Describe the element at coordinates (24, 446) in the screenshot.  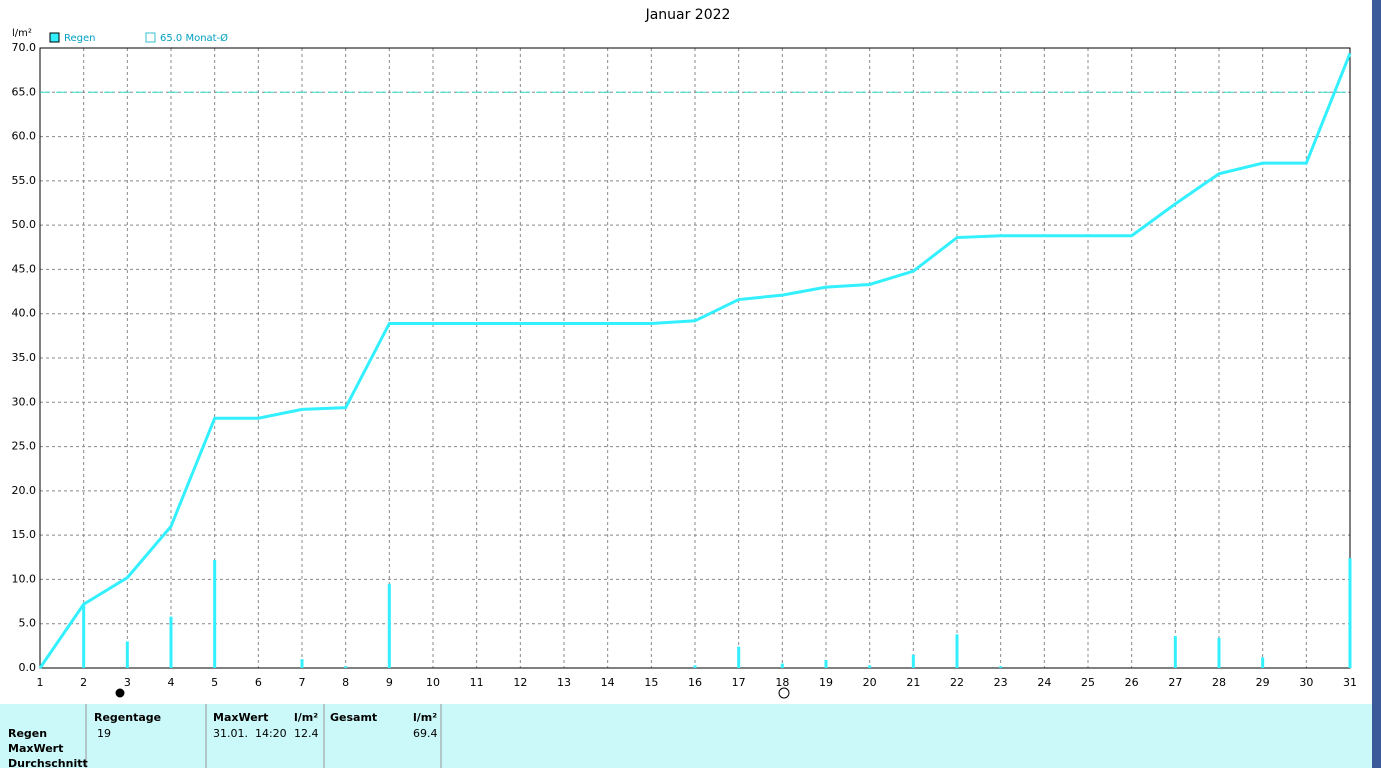
I see `y-tick-label: 25.0` at that location.